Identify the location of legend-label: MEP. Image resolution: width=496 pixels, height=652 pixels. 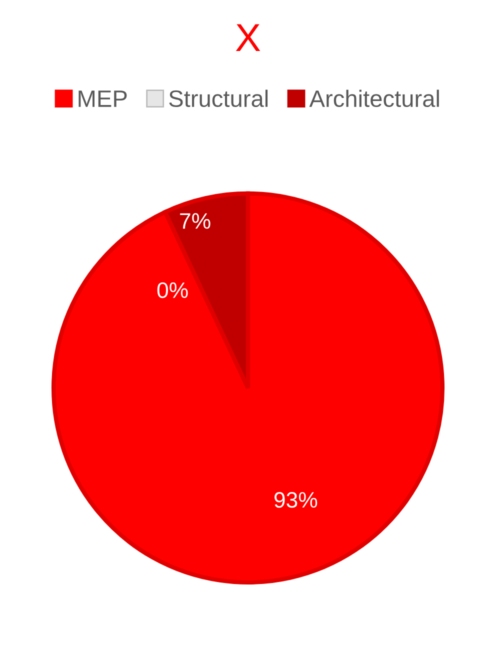
(102, 98).